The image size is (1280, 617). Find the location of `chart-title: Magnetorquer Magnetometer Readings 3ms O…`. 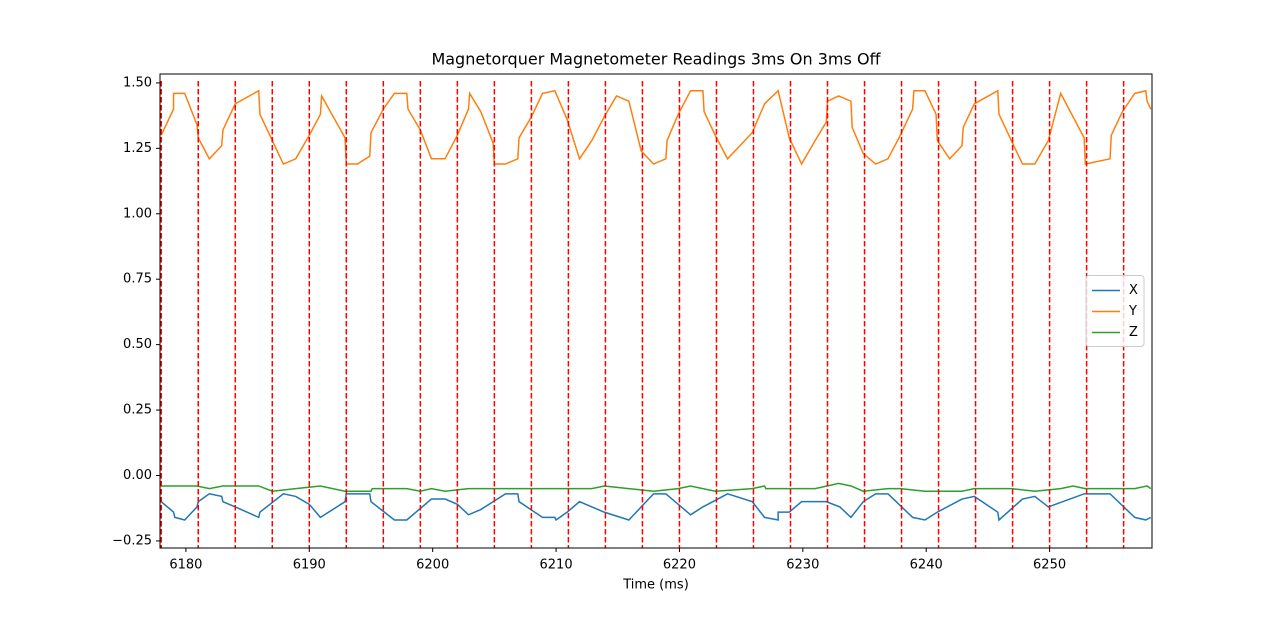

chart-title: Magnetorquer Magnetometer Readings 3ms O… is located at coordinates (656, 59).